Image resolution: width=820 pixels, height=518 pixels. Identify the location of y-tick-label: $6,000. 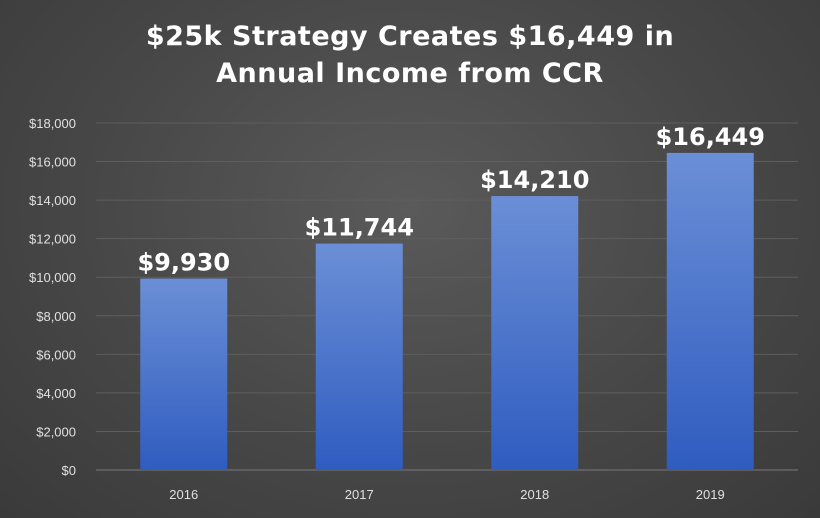
(56, 354).